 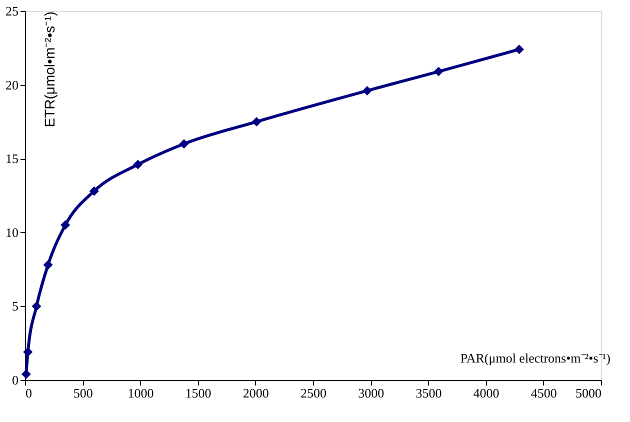 I want to click on x-tick-label: 4500, so click(x=543, y=393).